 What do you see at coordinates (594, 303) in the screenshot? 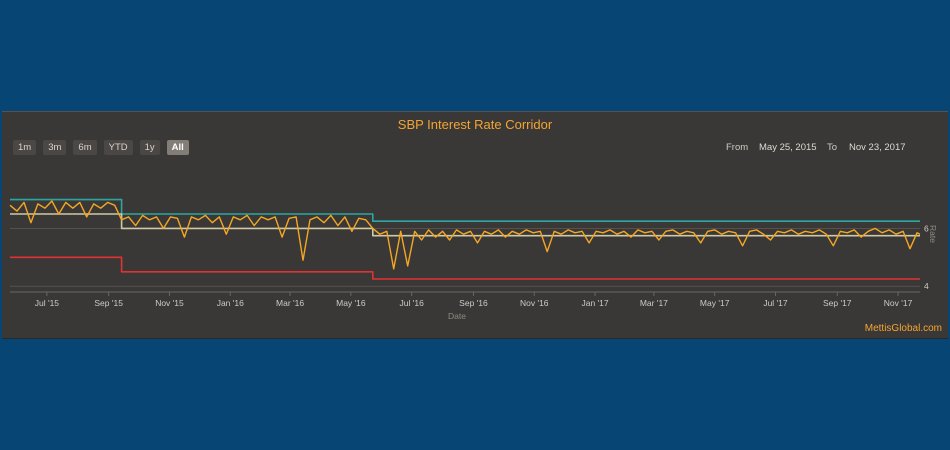
I see `x-tick-label-9: Jan '17` at bounding box center [594, 303].